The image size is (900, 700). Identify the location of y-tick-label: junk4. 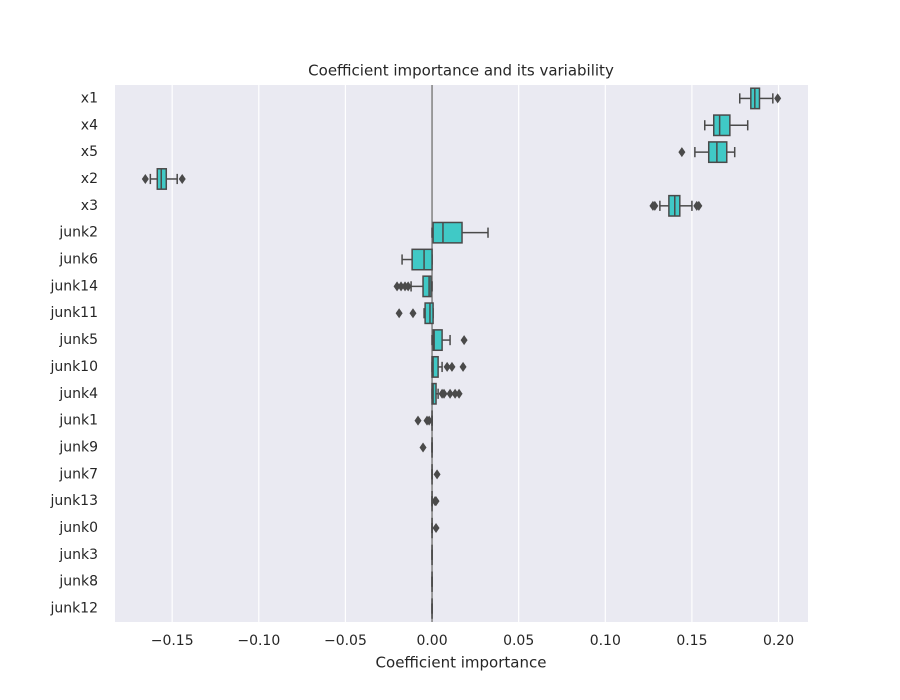
(78, 394).